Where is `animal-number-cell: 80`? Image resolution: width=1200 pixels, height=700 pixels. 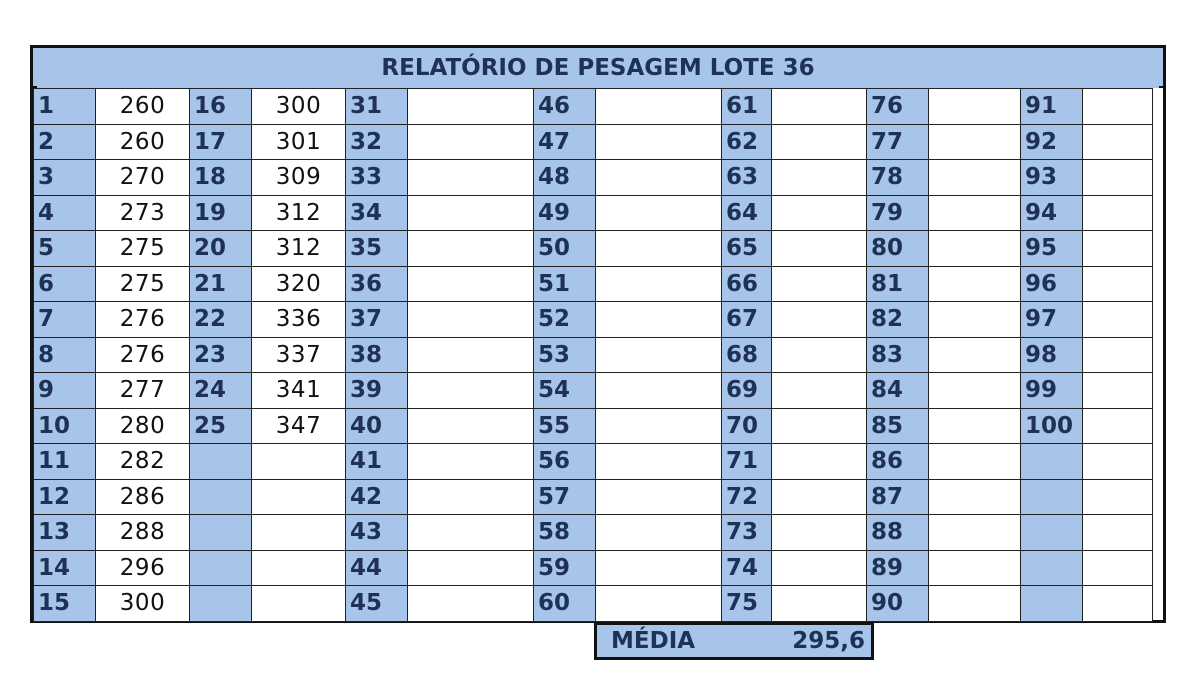 animal-number-cell: 80 is located at coordinates (897, 248).